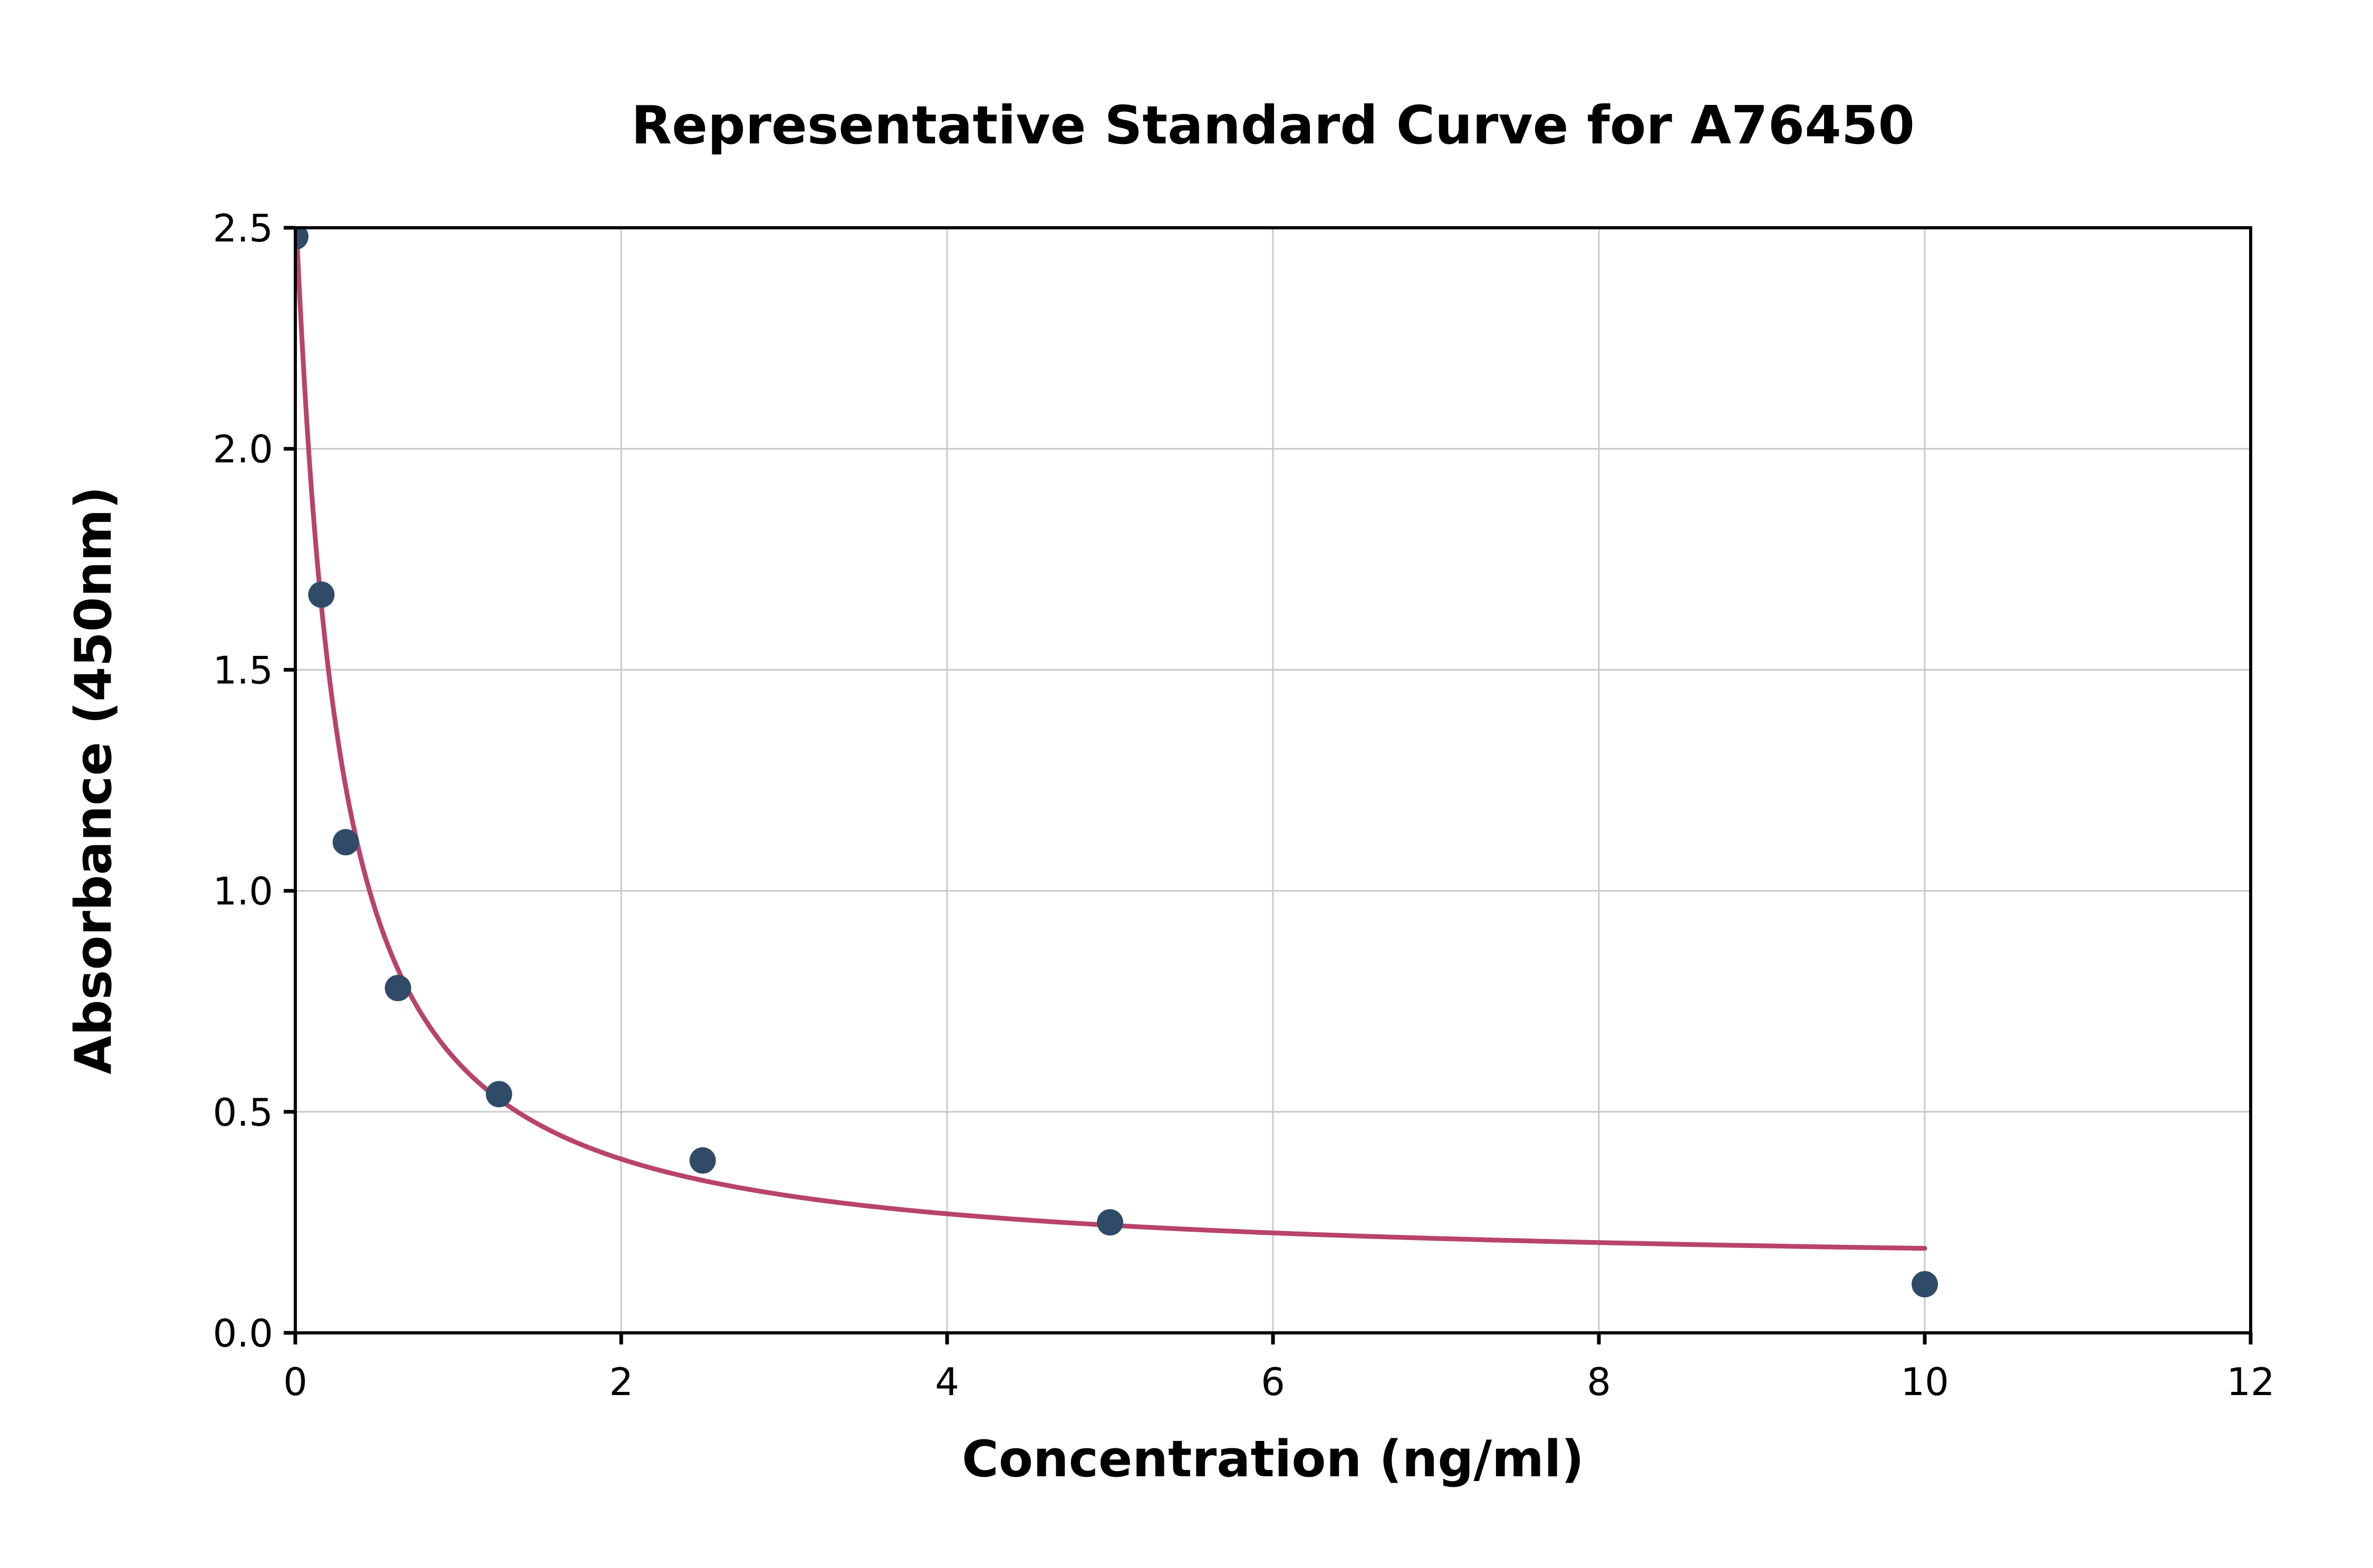 The width and height of the screenshot is (2373, 1568). What do you see at coordinates (243, 670) in the screenshot?
I see `y-tick-label: 1.5` at bounding box center [243, 670].